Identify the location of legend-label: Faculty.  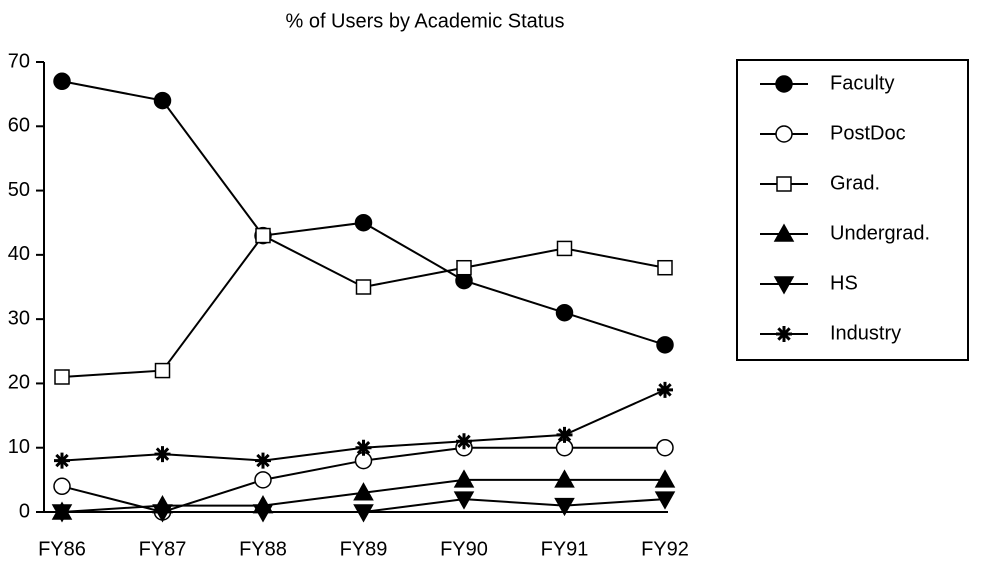
(862, 83).